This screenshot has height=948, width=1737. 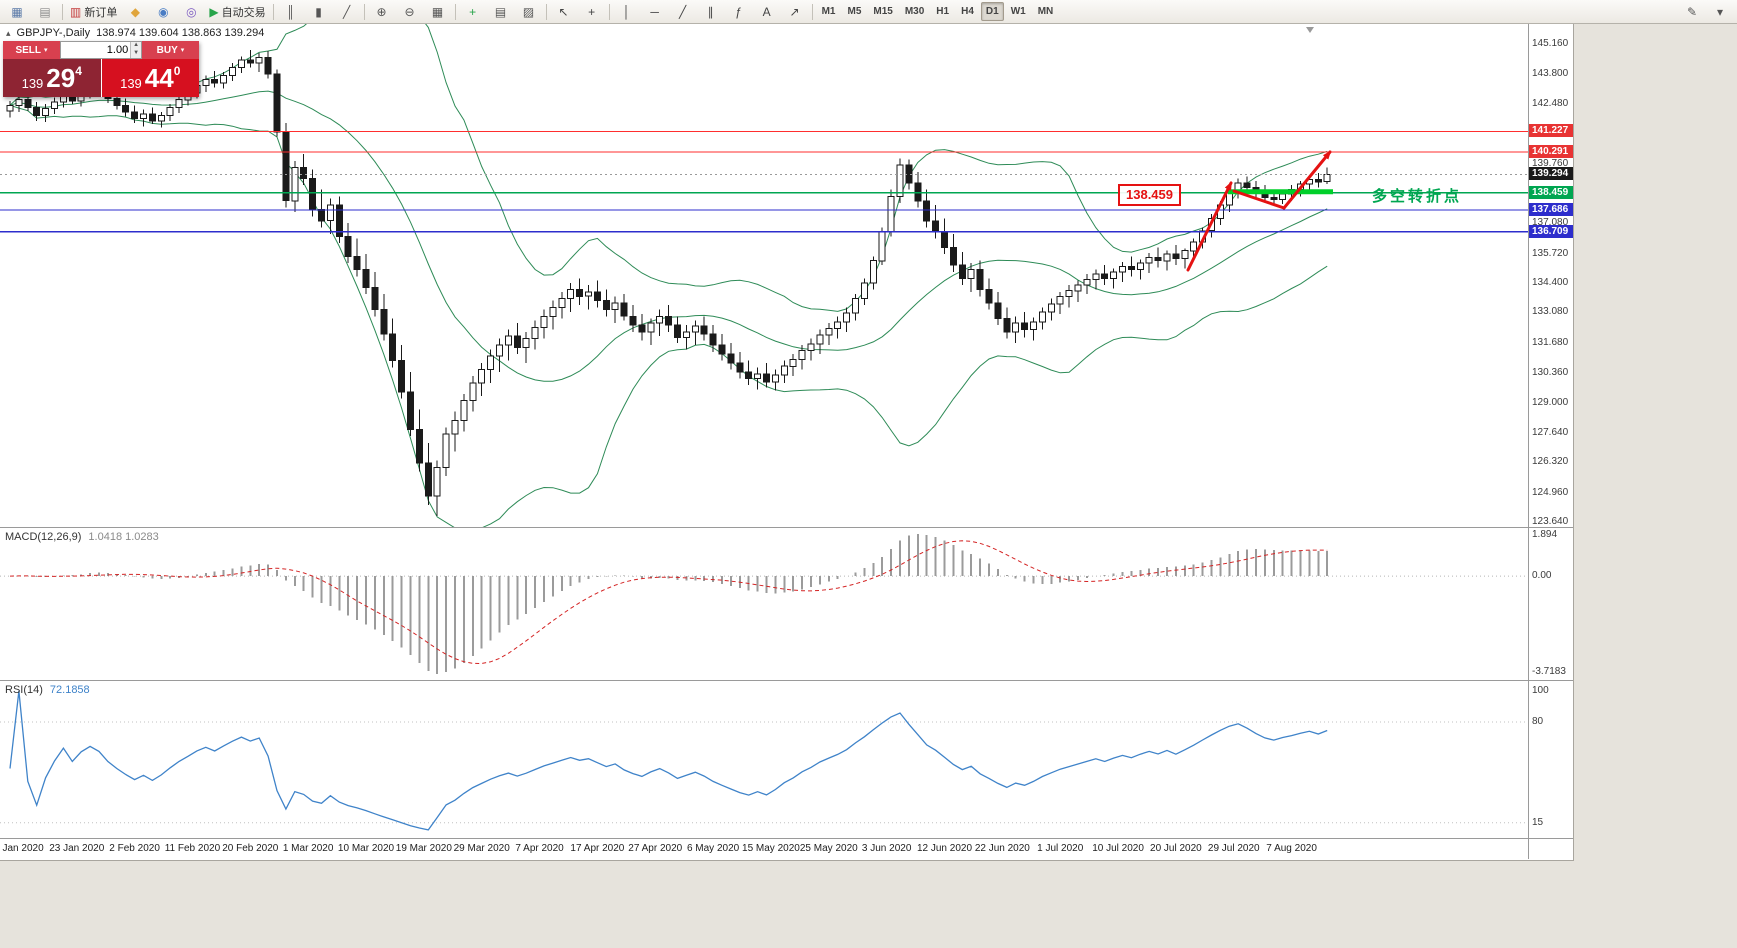 I want to click on date-label: 6 May 2020, so click(x=713, y=848).